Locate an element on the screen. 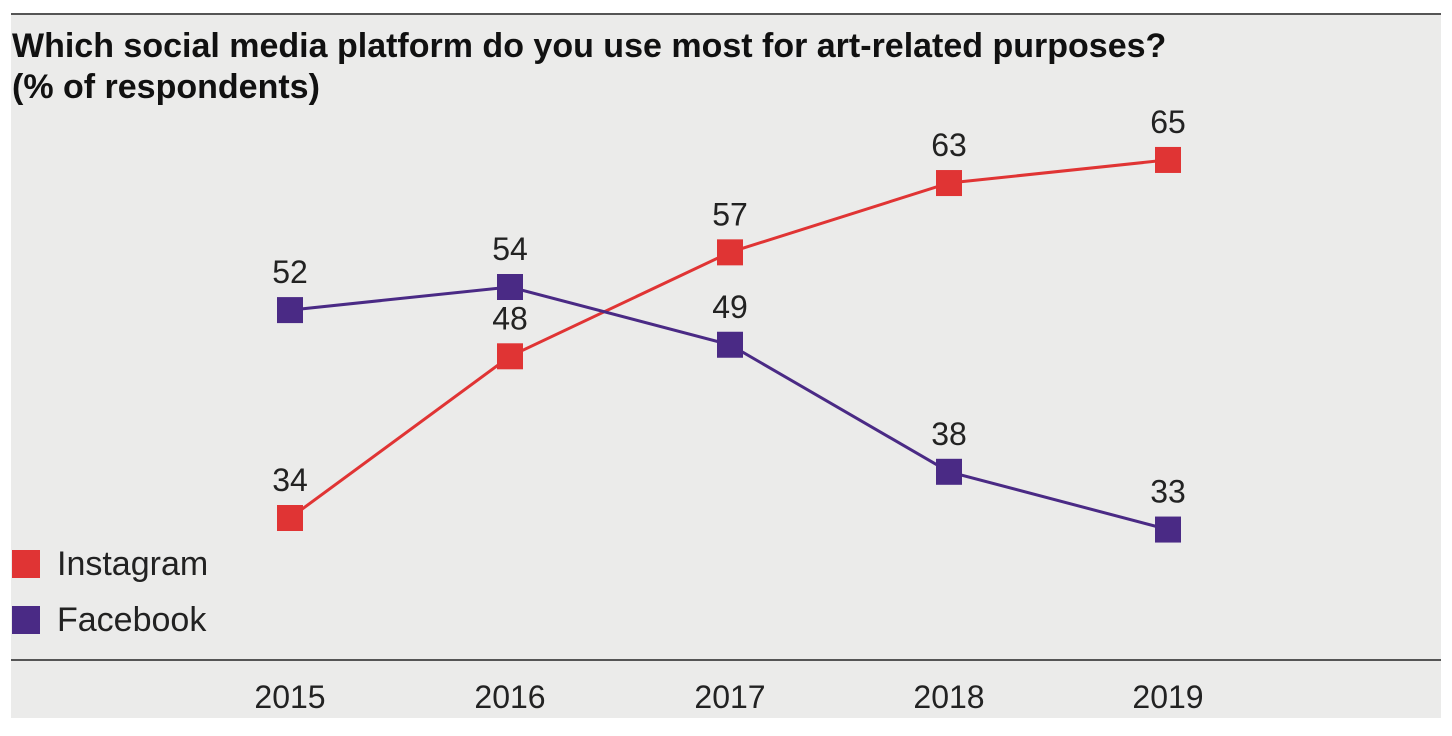 This screenshot has width=1452, height=736. x-tick-label: 2017 is located at coordinates (729, 697).